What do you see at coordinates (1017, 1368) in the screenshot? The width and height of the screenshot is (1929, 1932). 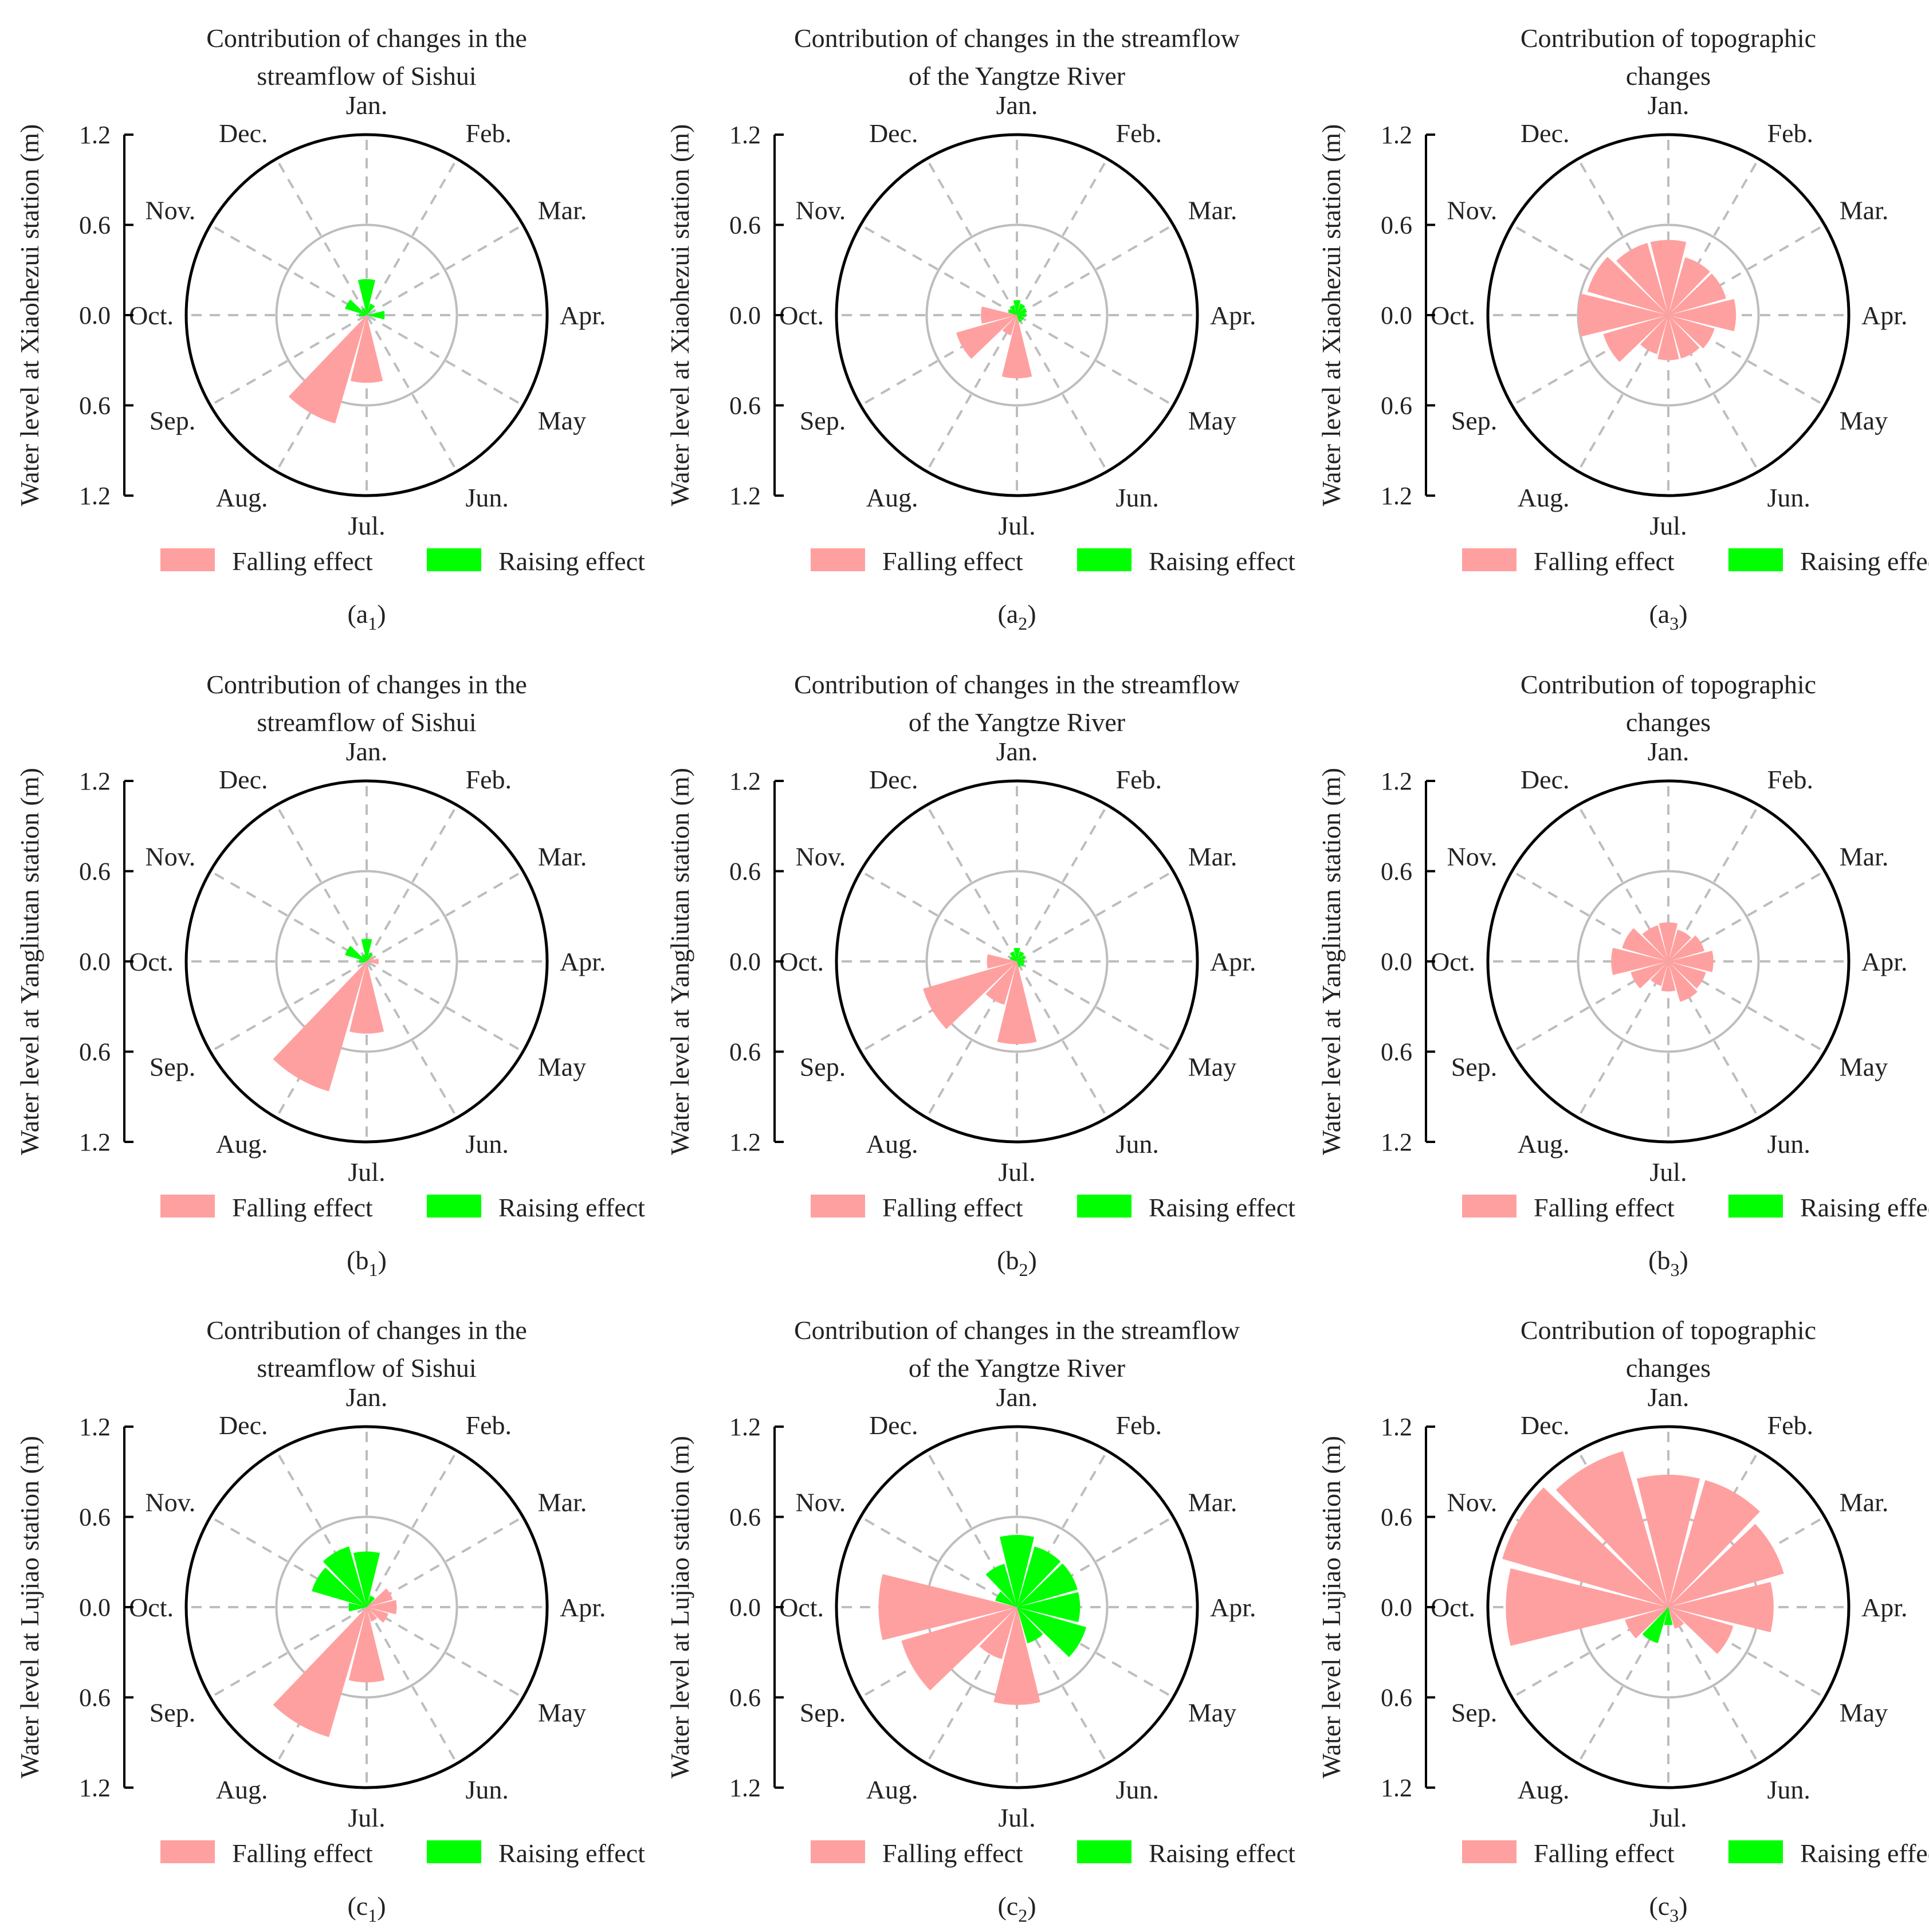 I see `panel-title-line: of the Yangtze River` at bounding box center [1017, 1368].